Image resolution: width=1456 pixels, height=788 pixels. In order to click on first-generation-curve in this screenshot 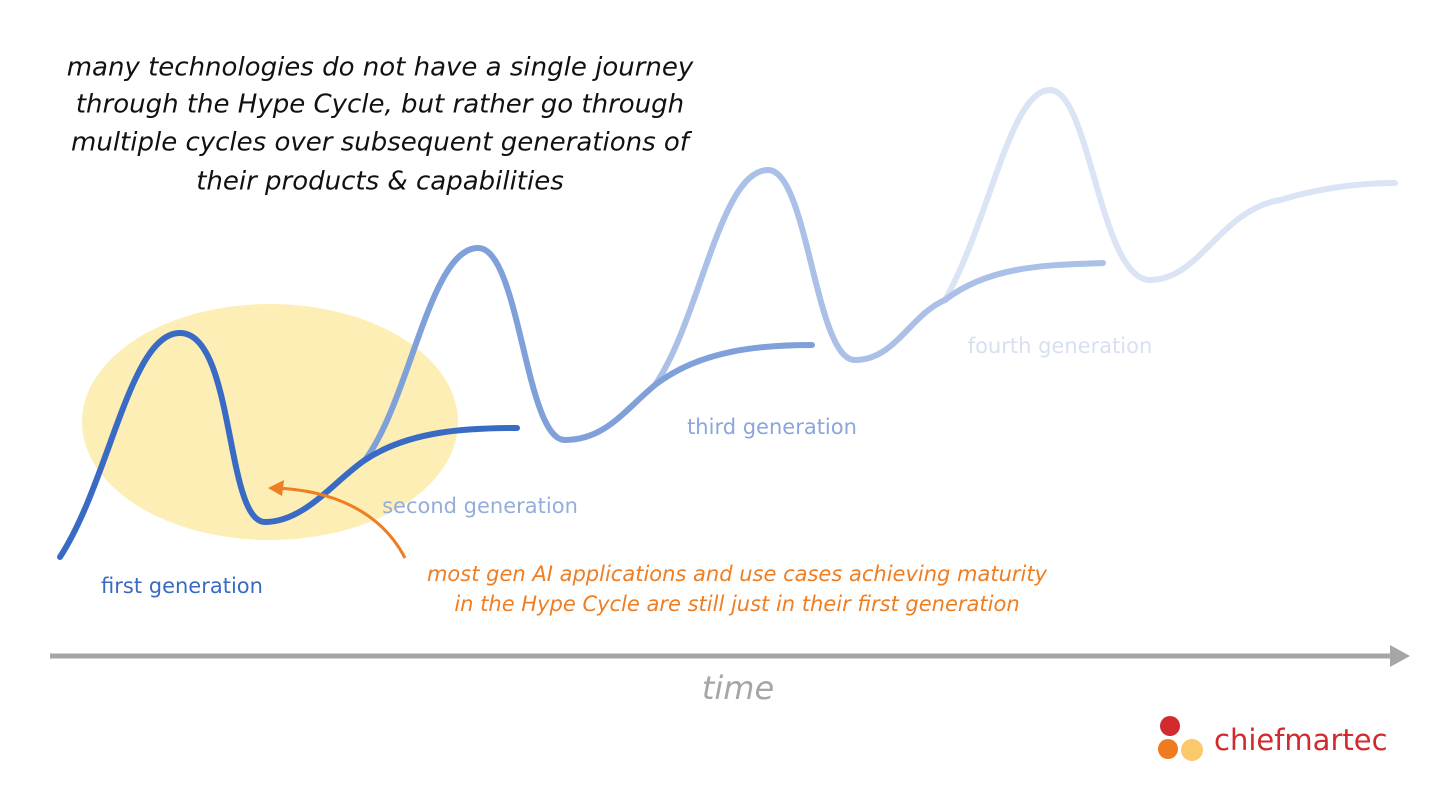, I will do `click(288, 444)`.